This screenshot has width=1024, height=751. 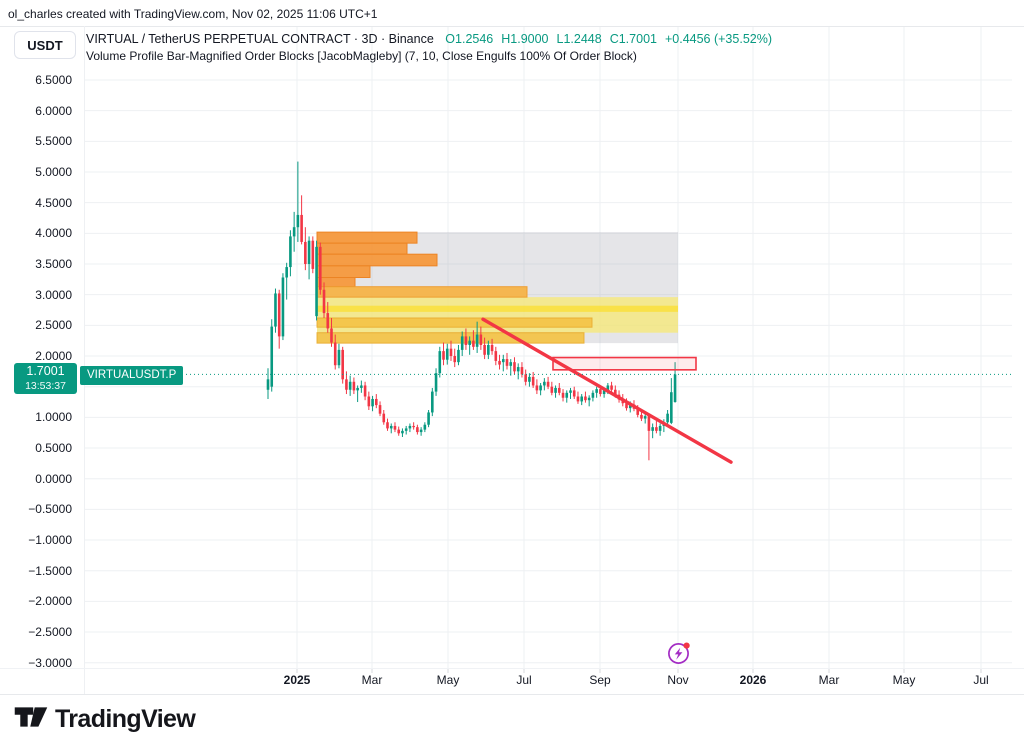 I want to click on open-label: O, so click(x=450, y=39).